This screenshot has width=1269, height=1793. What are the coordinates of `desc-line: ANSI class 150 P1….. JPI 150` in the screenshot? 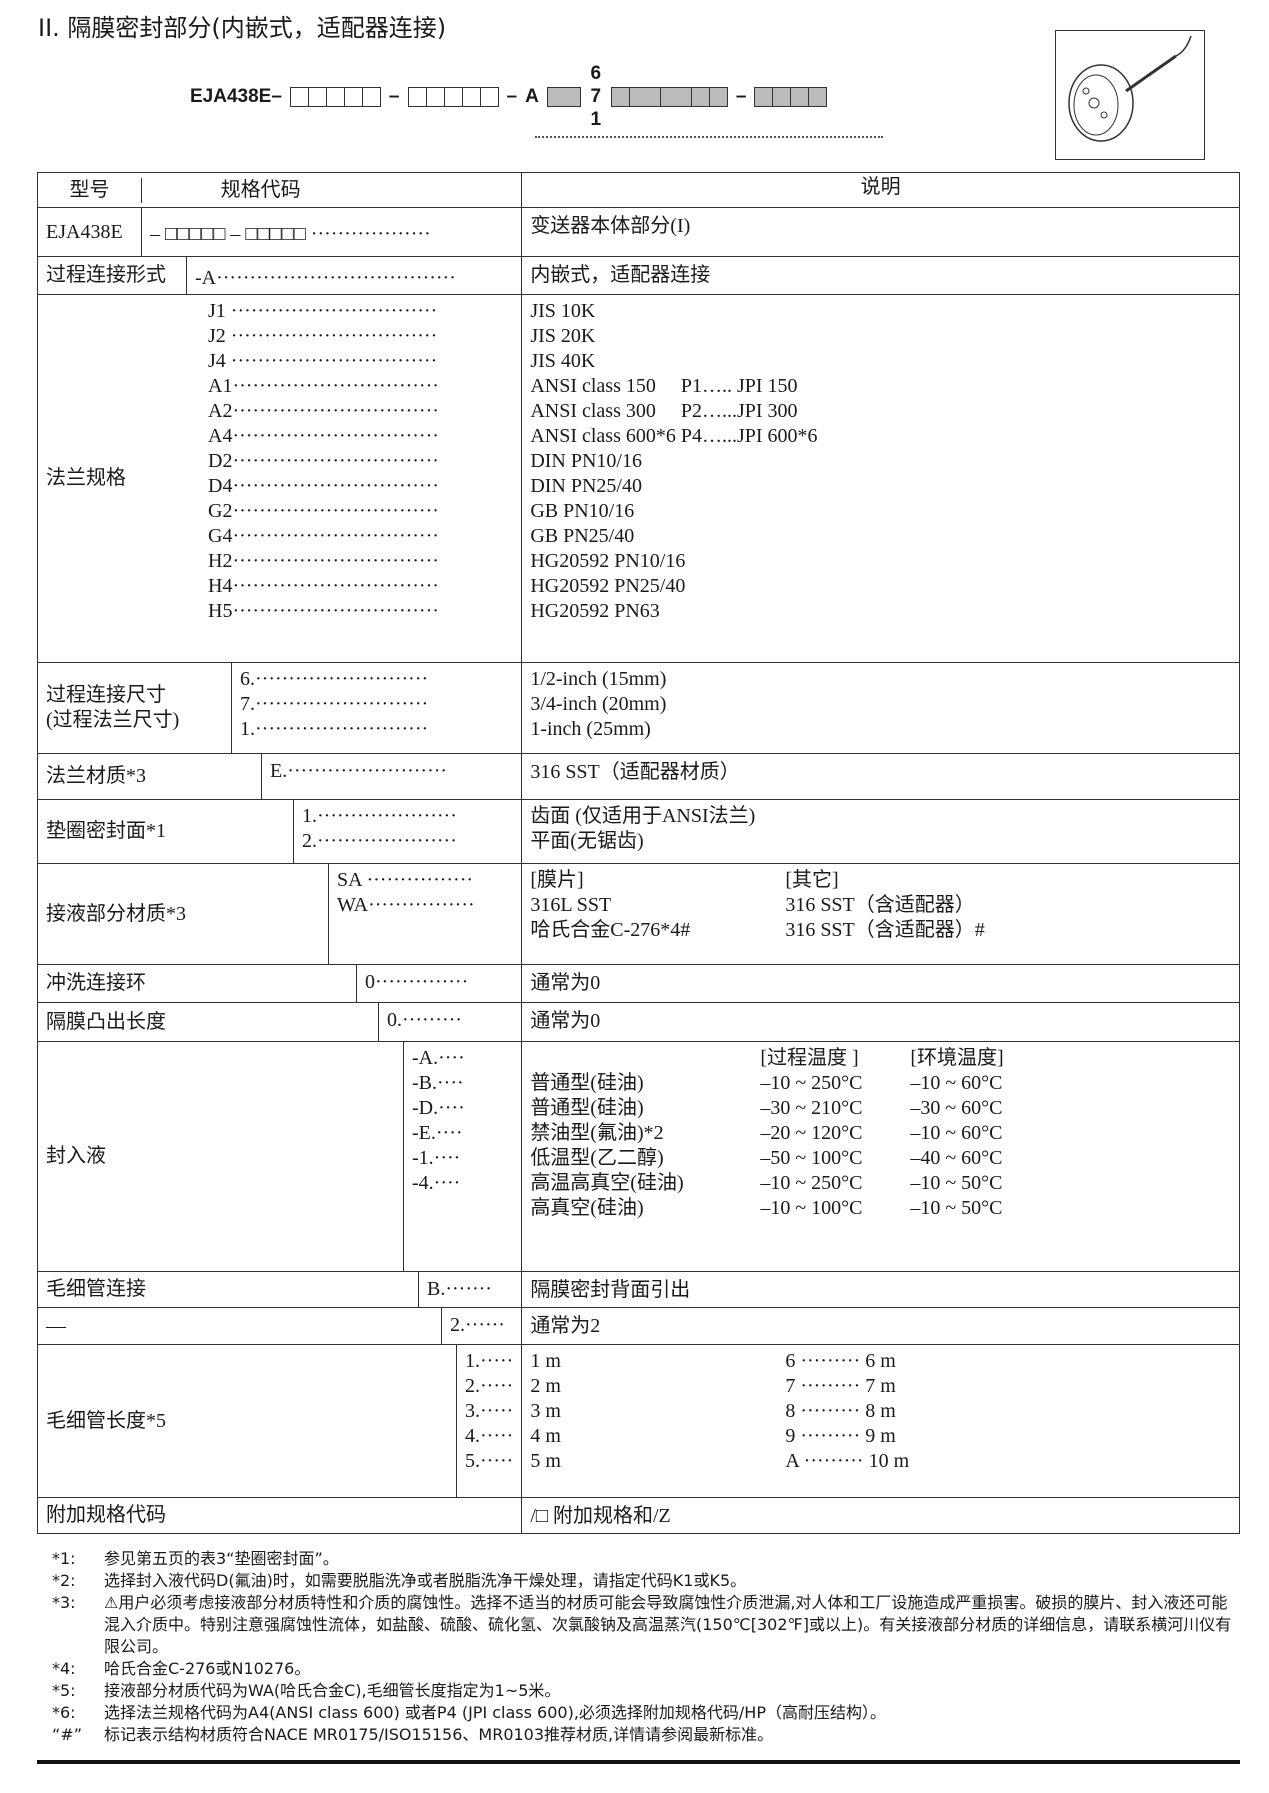 It's located at (664, 386).